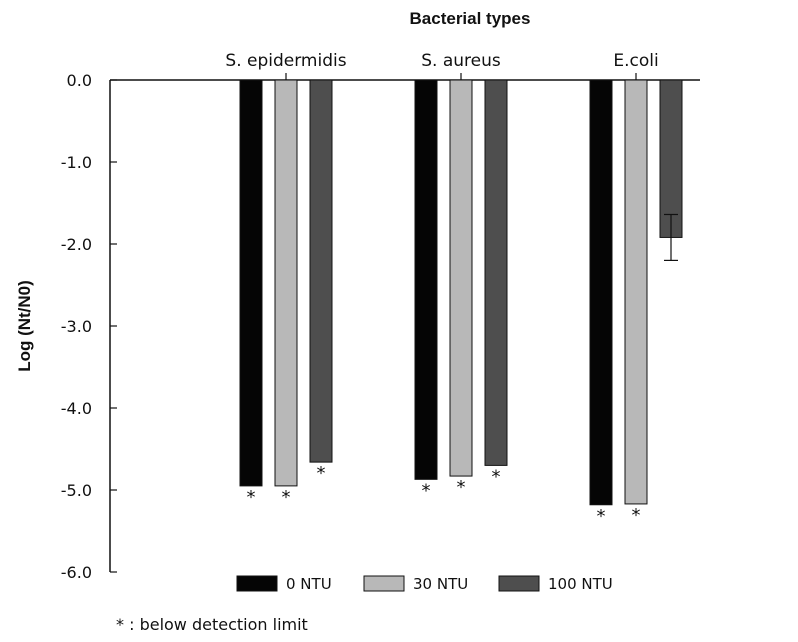 This screenshot has height=642, width=798. What do you see at coordinates (635, 61) in the screenshot?
I see `category-label: E.coli` at bounding box center [635, 61].